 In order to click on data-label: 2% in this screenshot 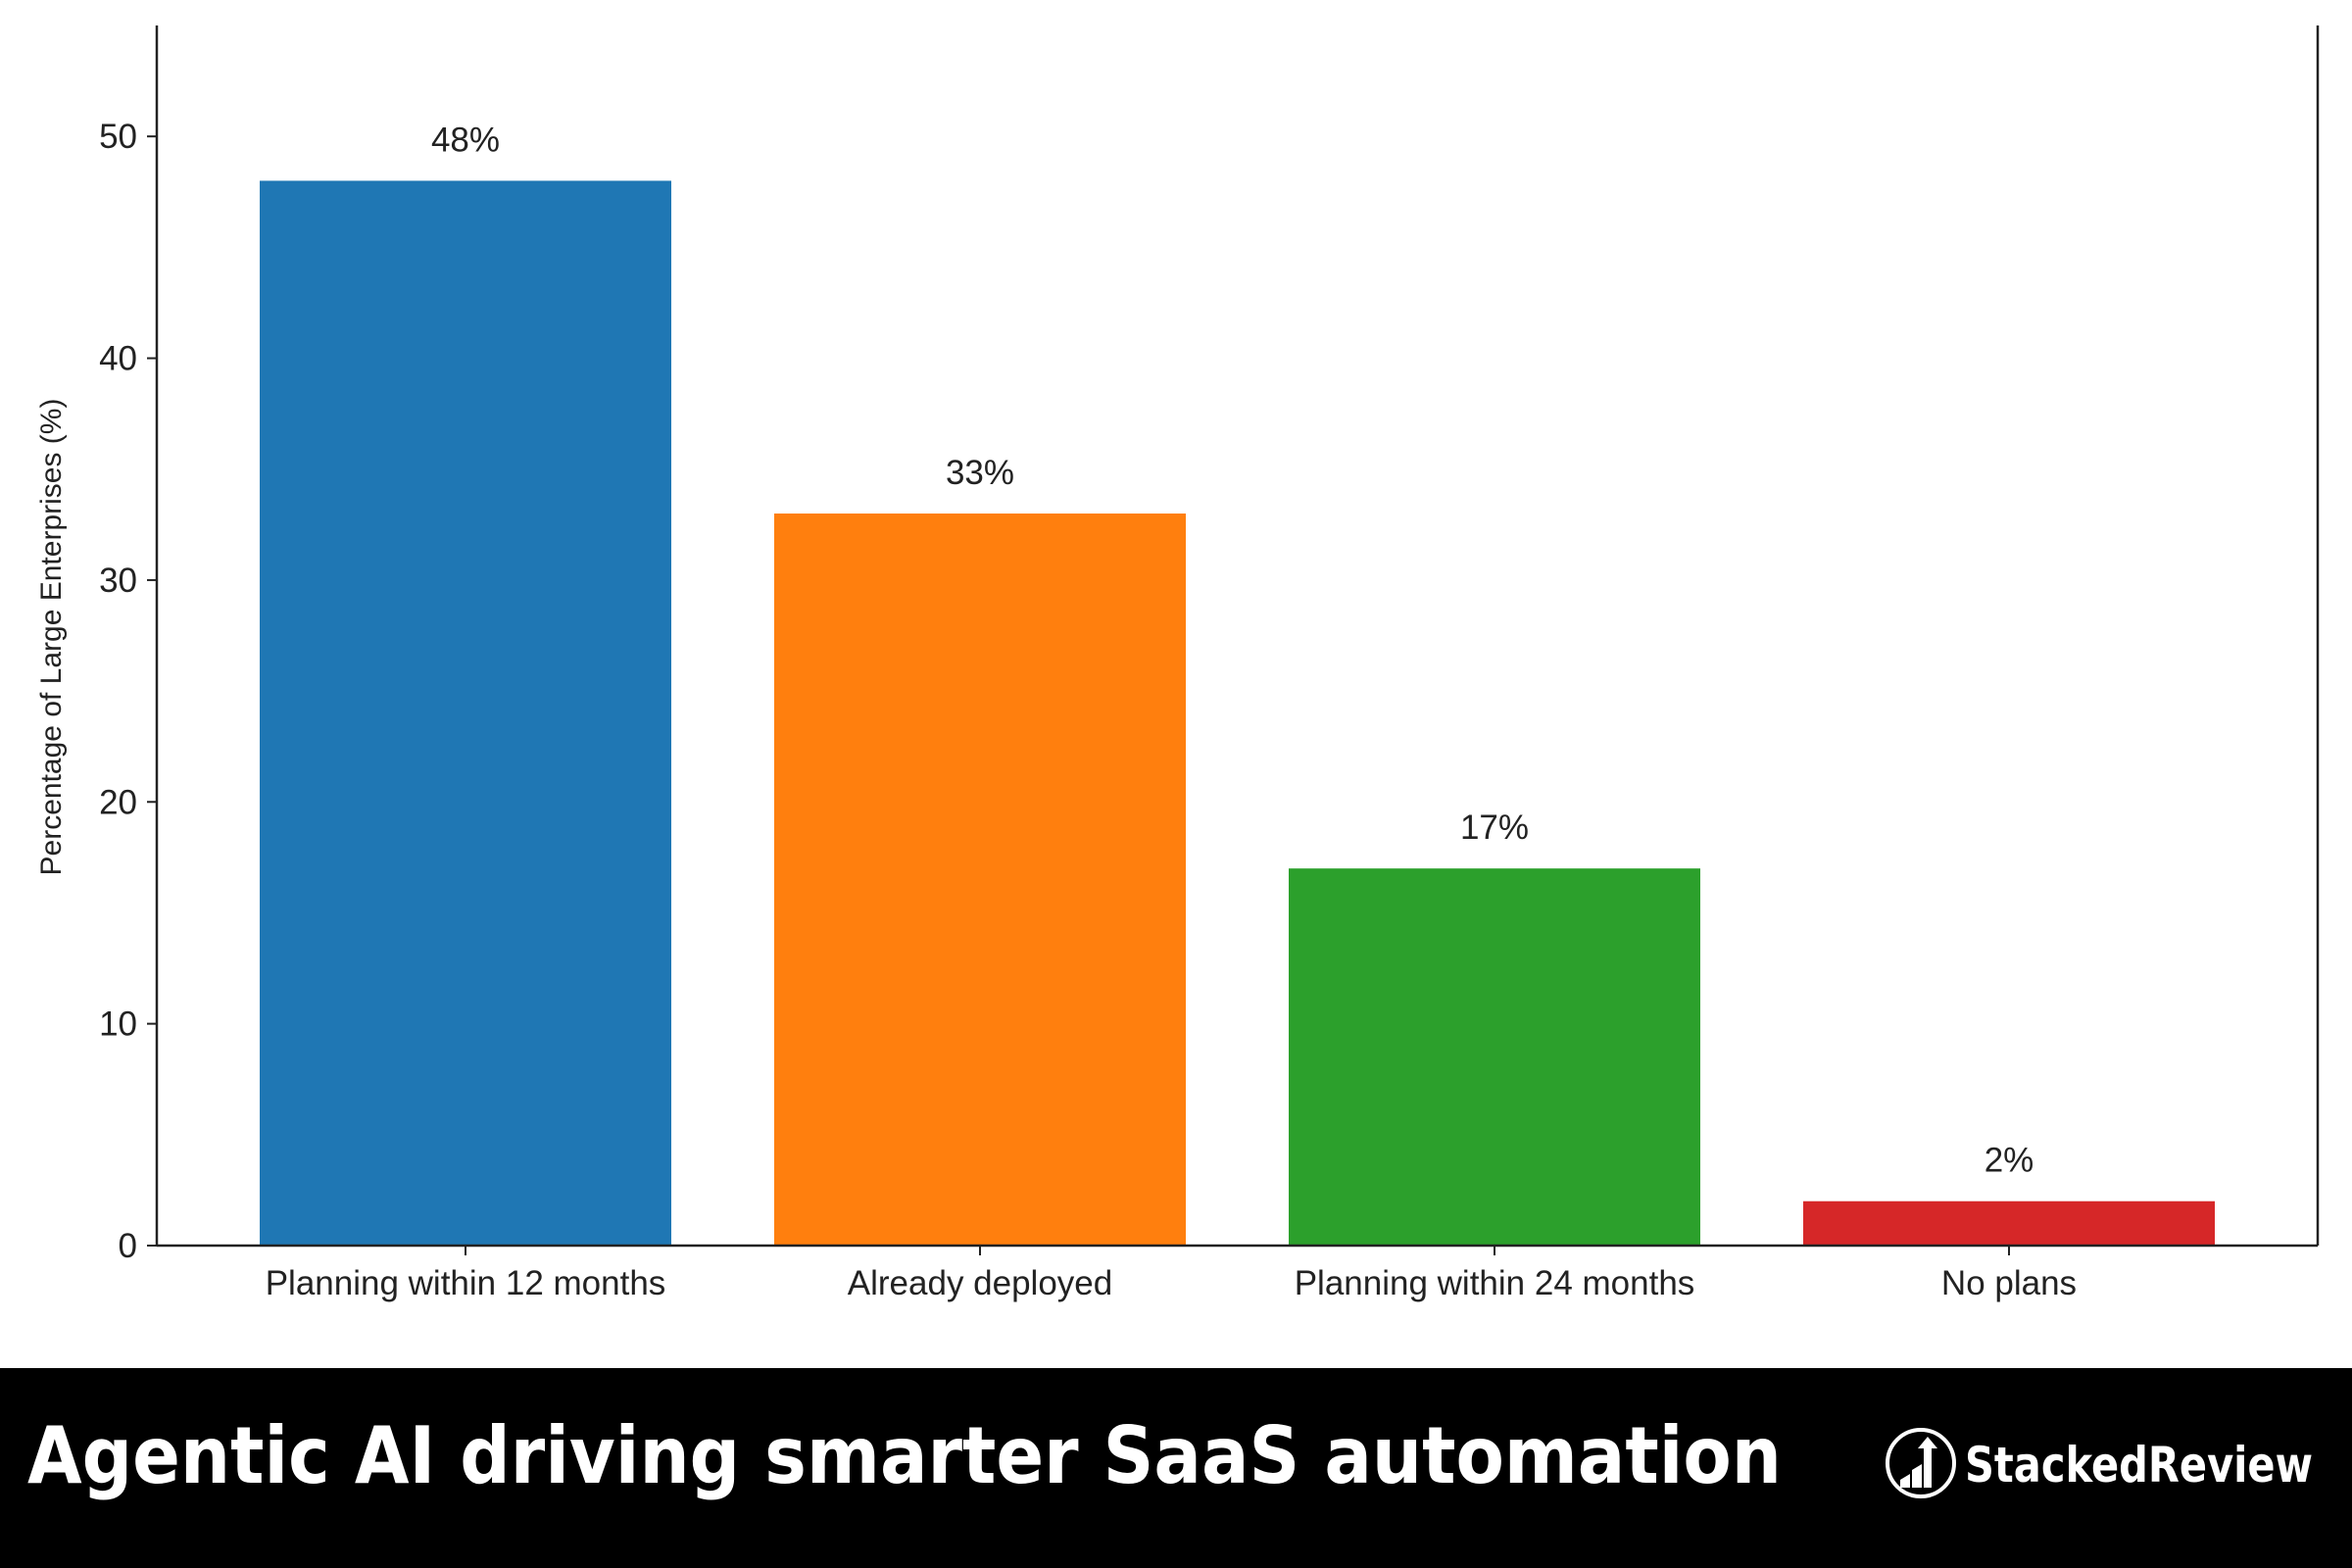, I will do `click(2009, 1161)`.